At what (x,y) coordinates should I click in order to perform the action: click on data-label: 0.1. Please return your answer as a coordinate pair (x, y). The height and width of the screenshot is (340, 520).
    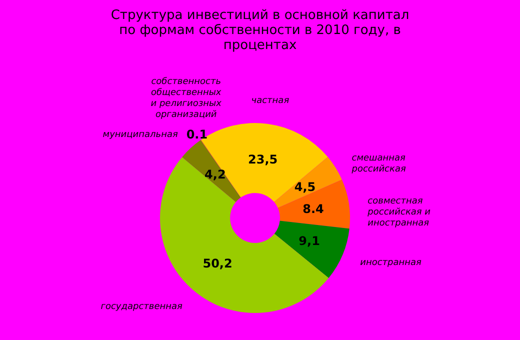
    Looking at the image, I should click on (197, 135).